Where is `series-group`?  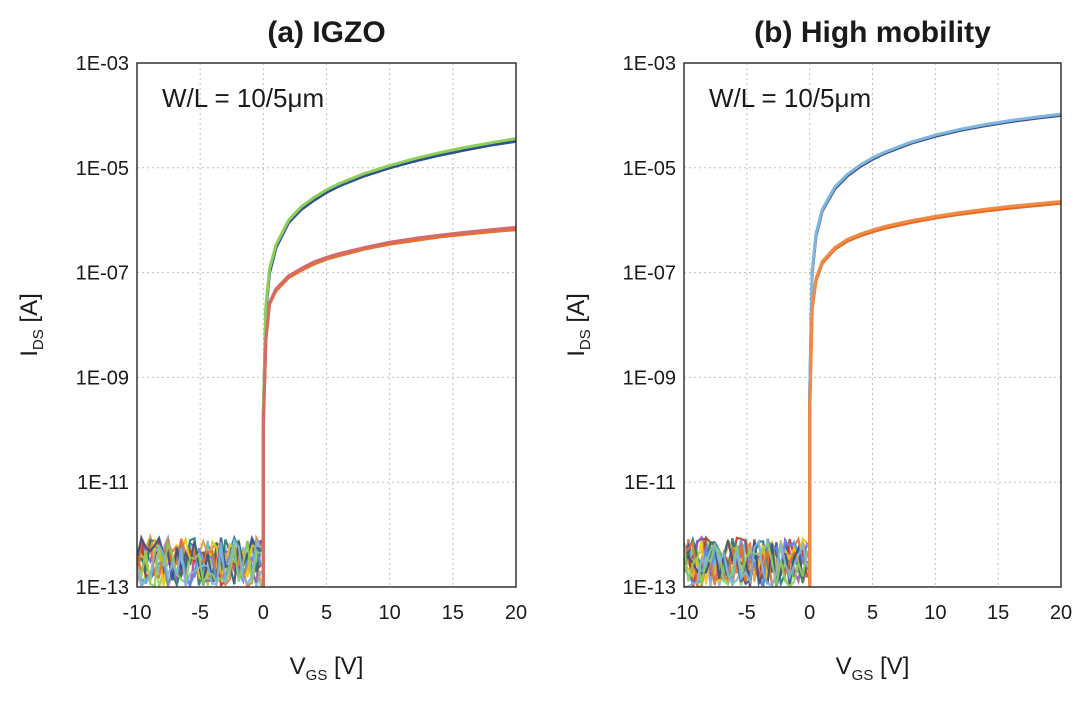
series-group is located at coordinates (388, 362).